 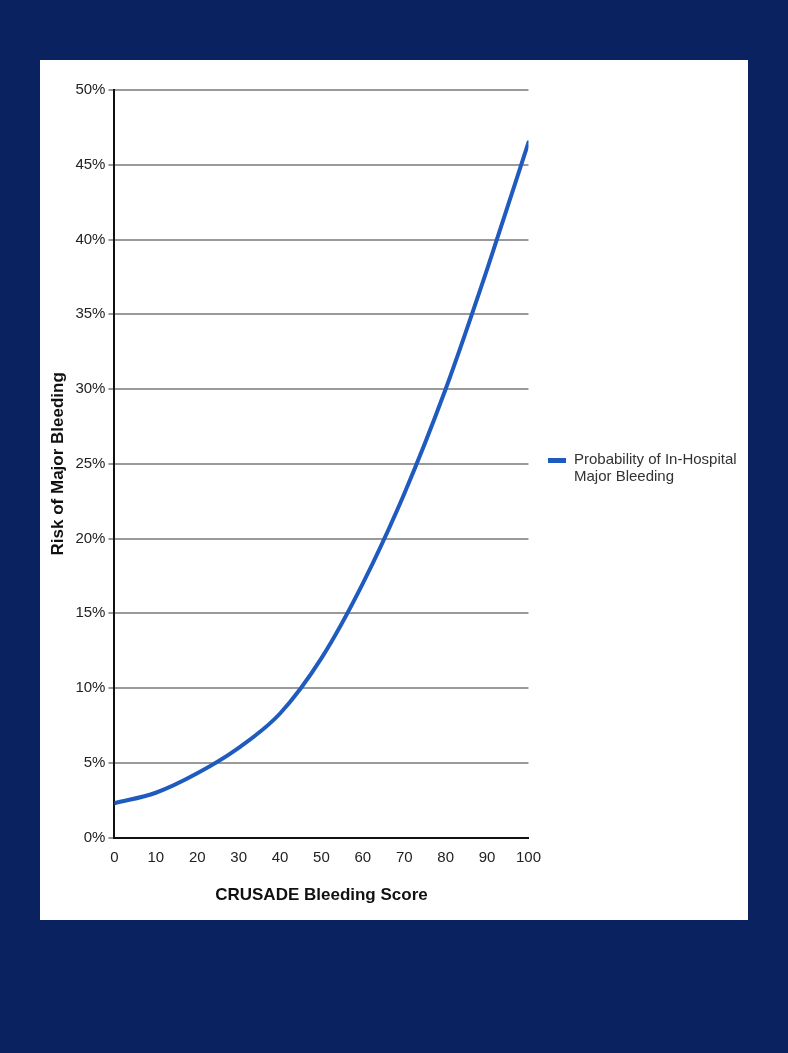 What do you see at coordinates (656, 467) in the screenshot?
I see `legend-label: Probability of In-Hospital Major Bleeding` at bounding box center [656, 467].